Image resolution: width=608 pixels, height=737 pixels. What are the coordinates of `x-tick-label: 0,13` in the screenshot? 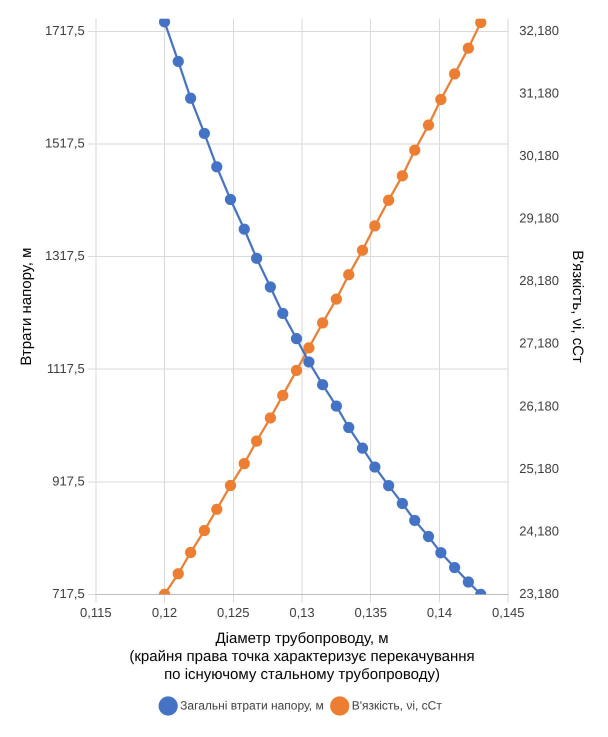 It's located at (302, 612).